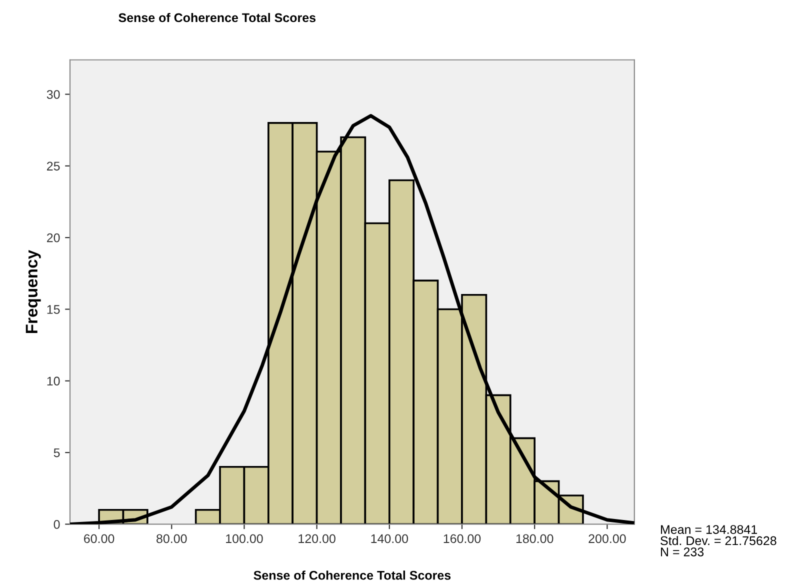  What do you see at coordinates (57, 453) in the screenshot?
I see `y-tick-label: 5` at bounding box center [57, 453].